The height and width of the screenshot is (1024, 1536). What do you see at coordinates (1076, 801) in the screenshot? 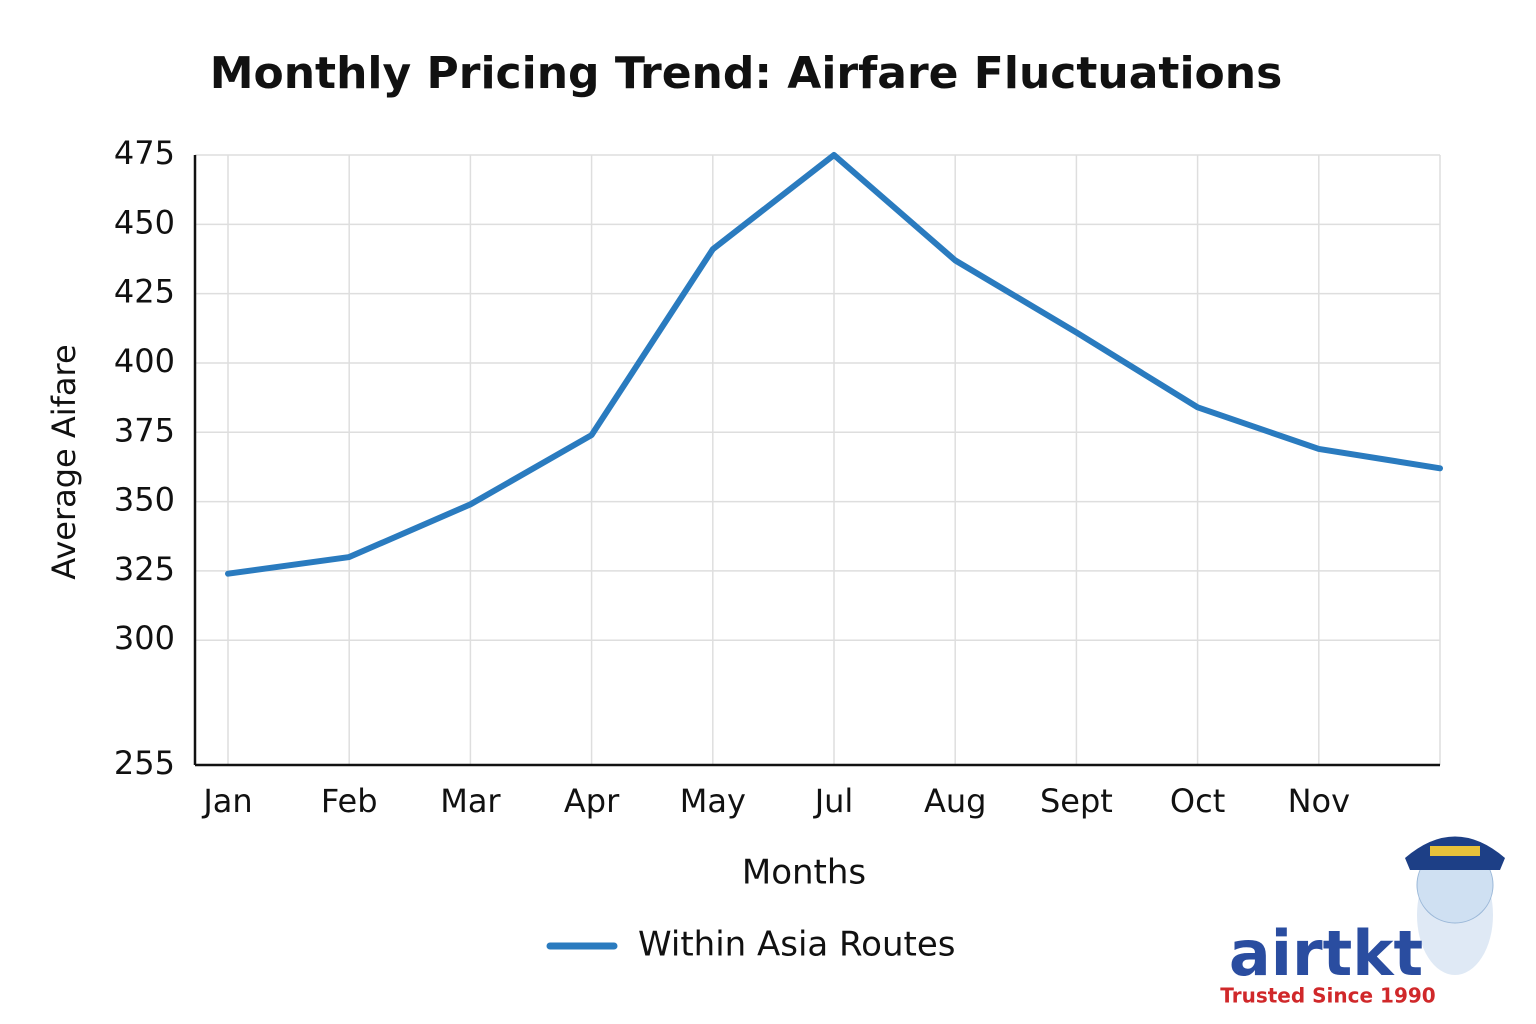
I see `x-tick-label: Sept` at bounding box center [1076, 801].